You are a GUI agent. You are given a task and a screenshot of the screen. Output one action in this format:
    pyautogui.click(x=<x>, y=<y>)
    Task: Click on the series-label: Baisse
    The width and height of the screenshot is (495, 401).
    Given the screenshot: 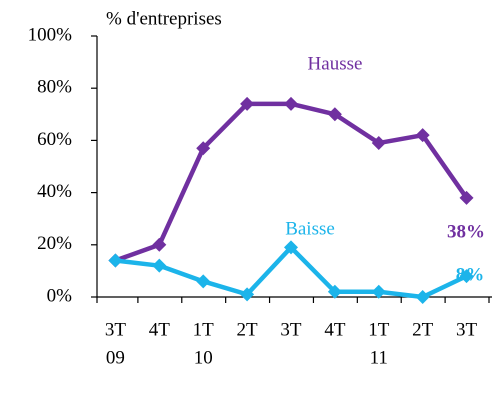 What is the action you would take?
    pyautogui.click(x=310, y=228)
    